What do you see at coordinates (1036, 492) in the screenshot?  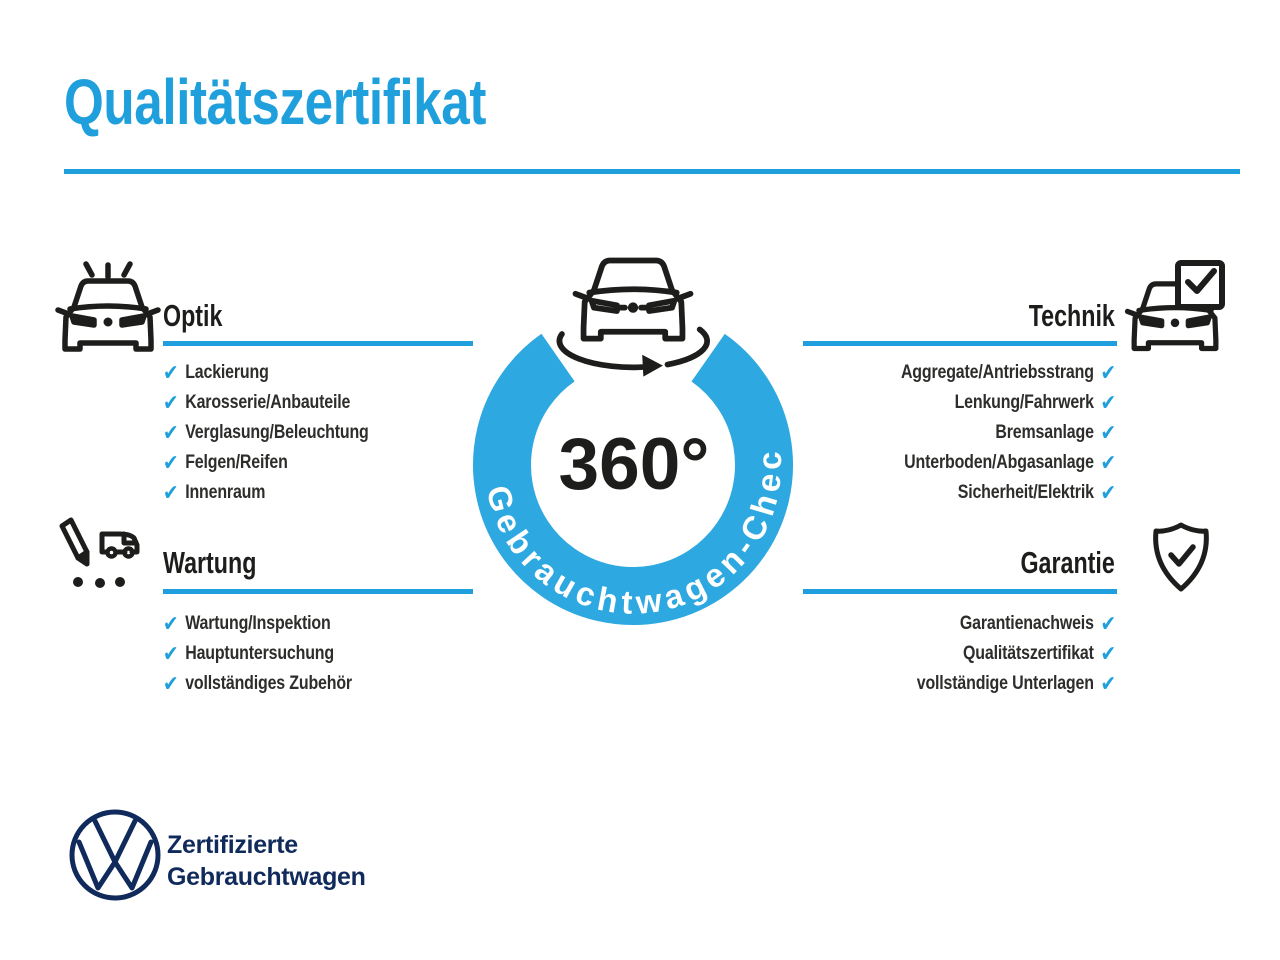 I see `checklist-item: Sicherheit/Elektrik ✔` at bounding box center [1036, 492].